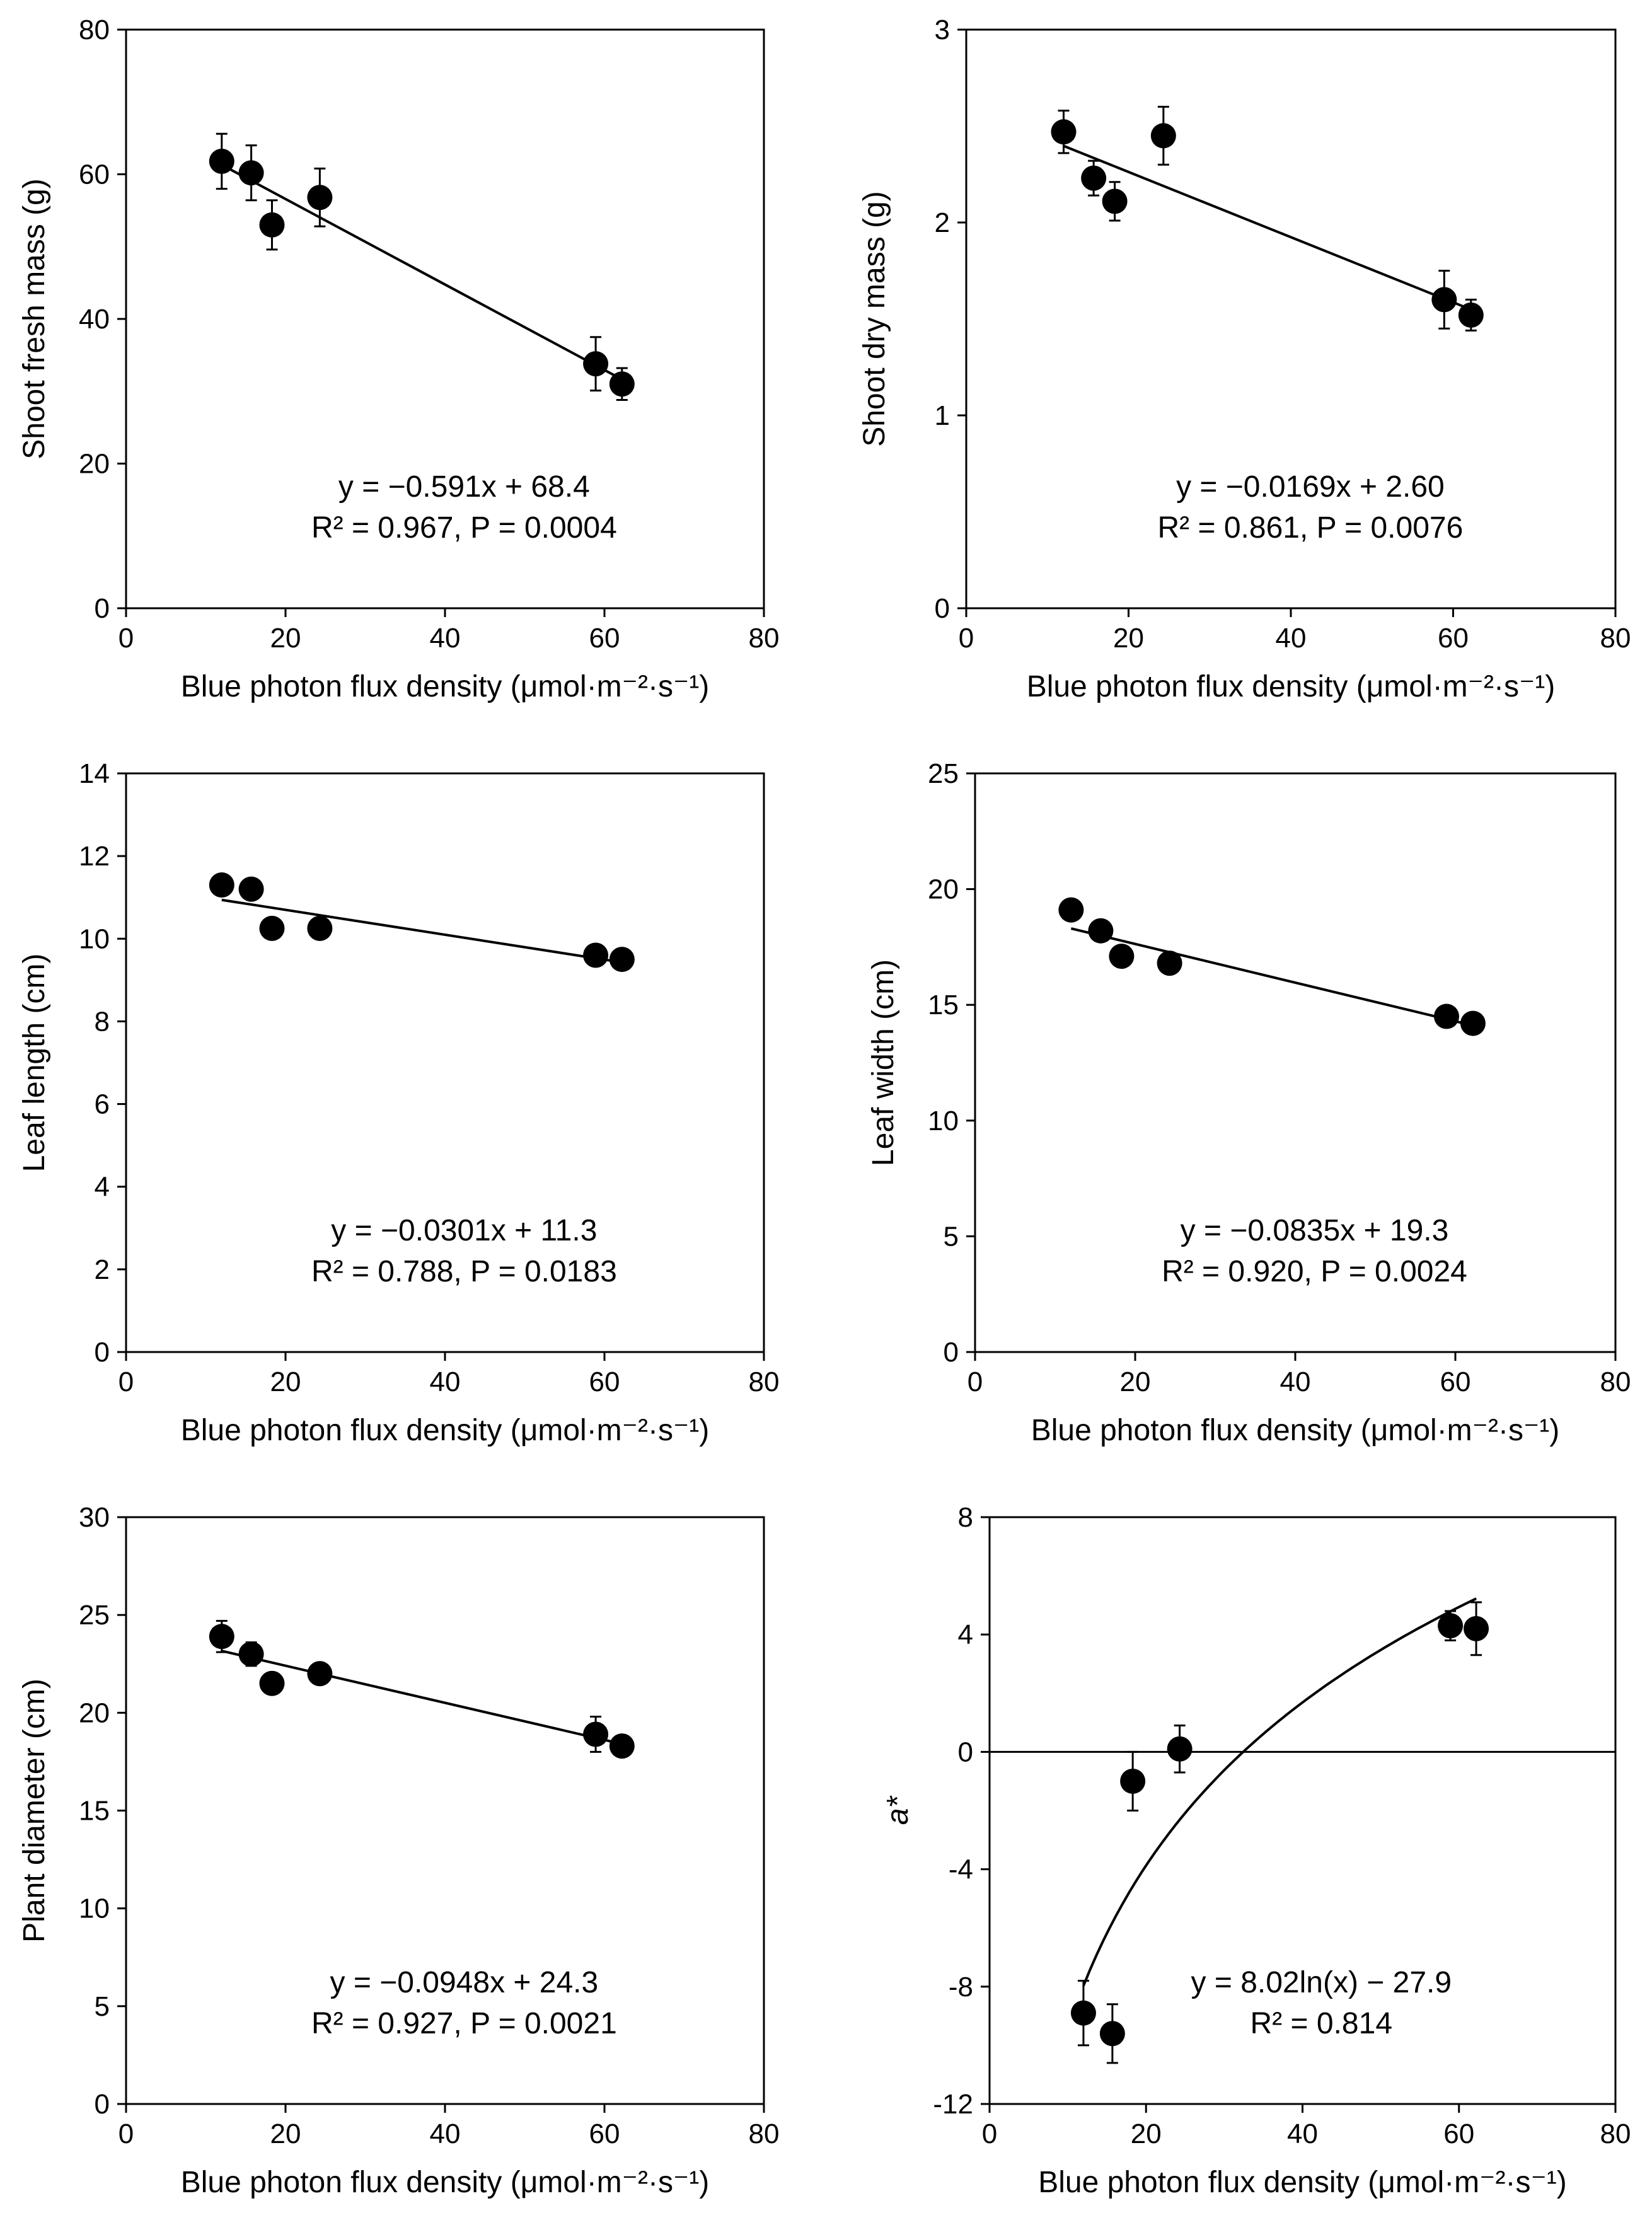 The width and height of the screenshot is (1652, 2225). What do you see at coordinates (874, 318) in the screenshot?
I see `y-axis-title: Shoot dry mass (g)` at bounding box center [874, 318].